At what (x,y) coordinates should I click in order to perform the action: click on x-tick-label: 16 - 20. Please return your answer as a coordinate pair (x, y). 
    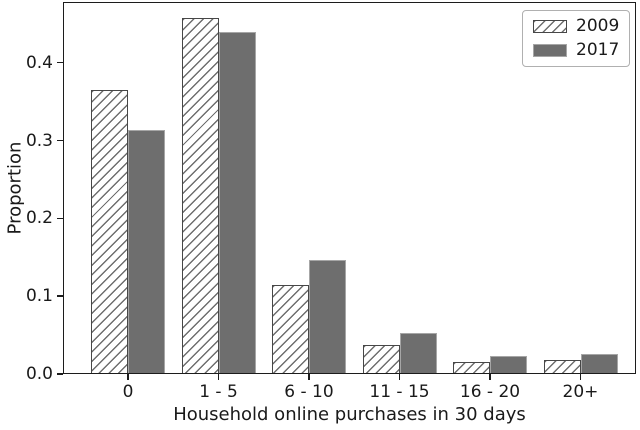
    Looking at the image, I should click on (490, 392).